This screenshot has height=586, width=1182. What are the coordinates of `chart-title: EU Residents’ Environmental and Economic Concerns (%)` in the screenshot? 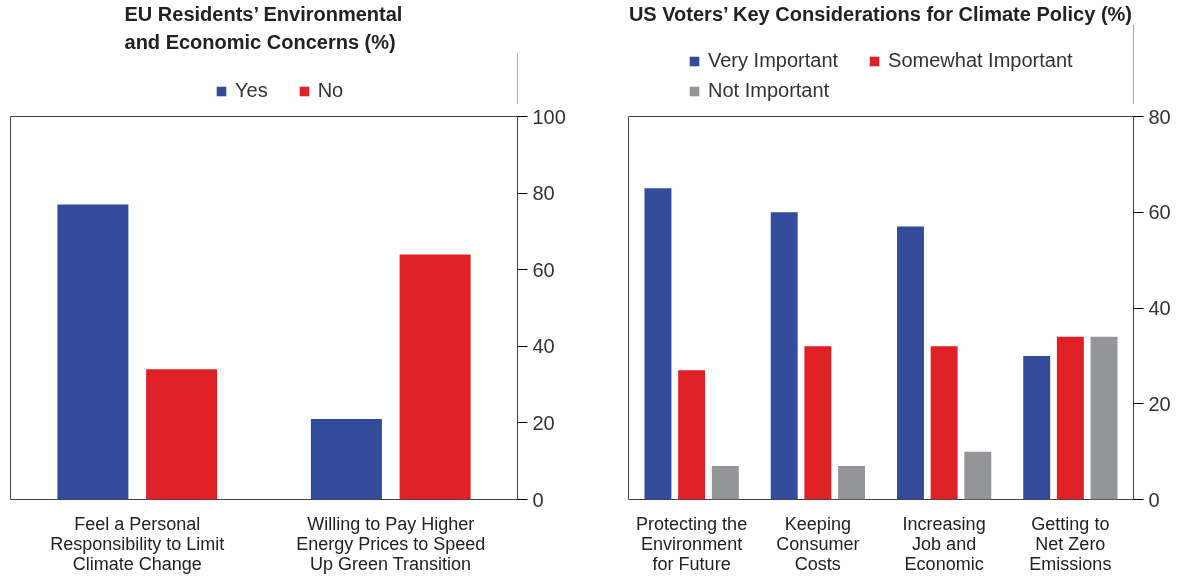 It's located at (263, 28).